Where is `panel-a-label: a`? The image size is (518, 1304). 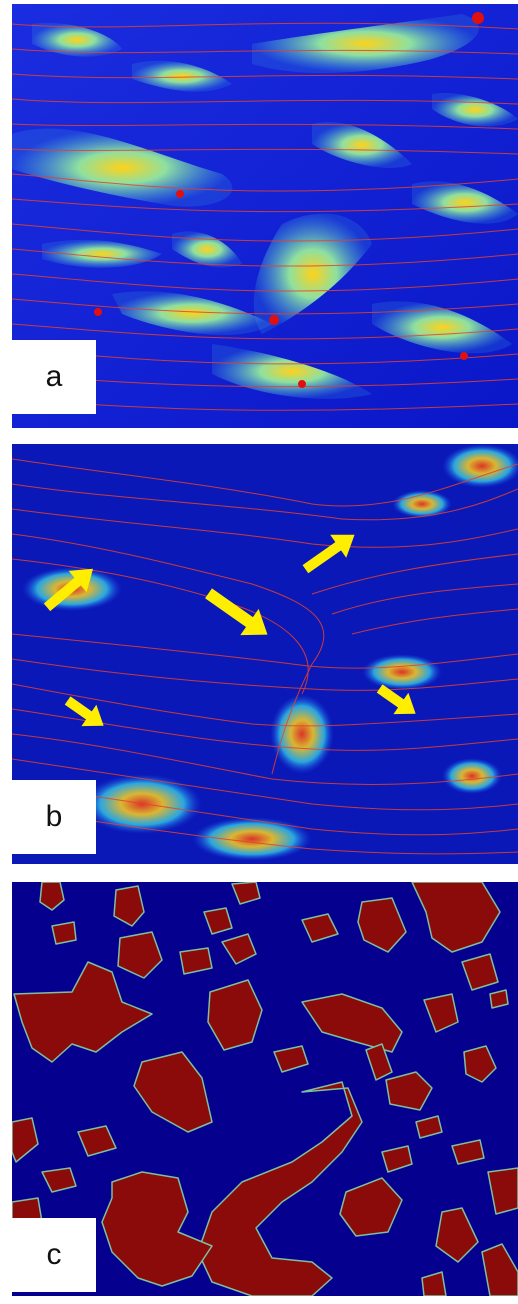 panel-a-label: a is located at coordinates (54, 377).